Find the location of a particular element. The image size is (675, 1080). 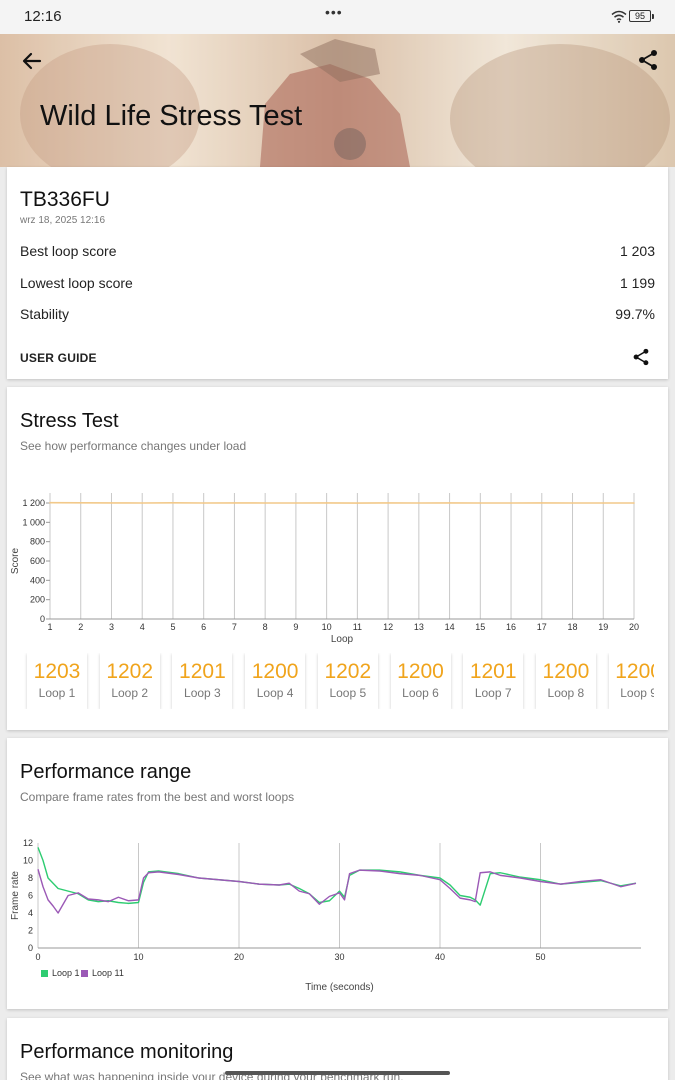

x-tick-label: 2 is located at coordinates (80, 627).